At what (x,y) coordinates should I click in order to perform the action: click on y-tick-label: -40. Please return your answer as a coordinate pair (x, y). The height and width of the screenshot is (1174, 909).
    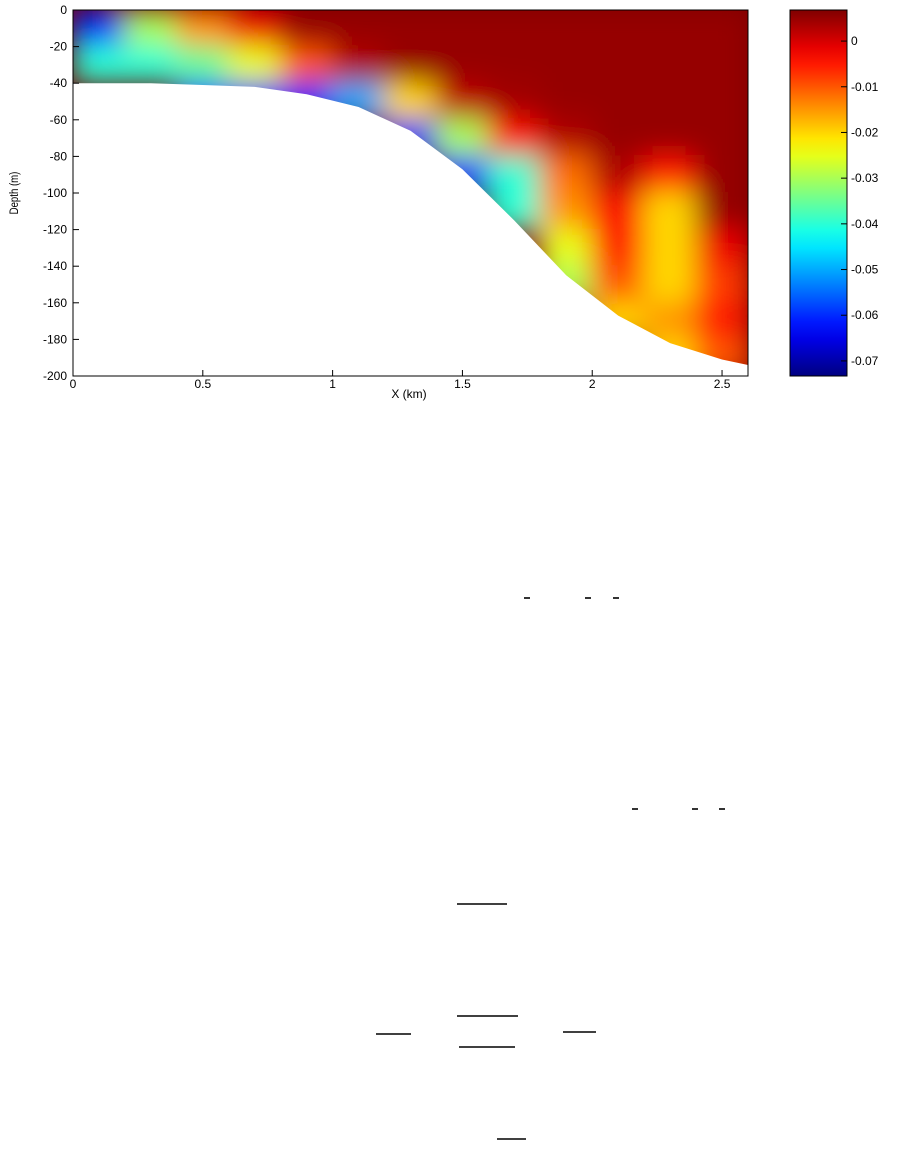
    Looking at the image, I should click on (59, 83).